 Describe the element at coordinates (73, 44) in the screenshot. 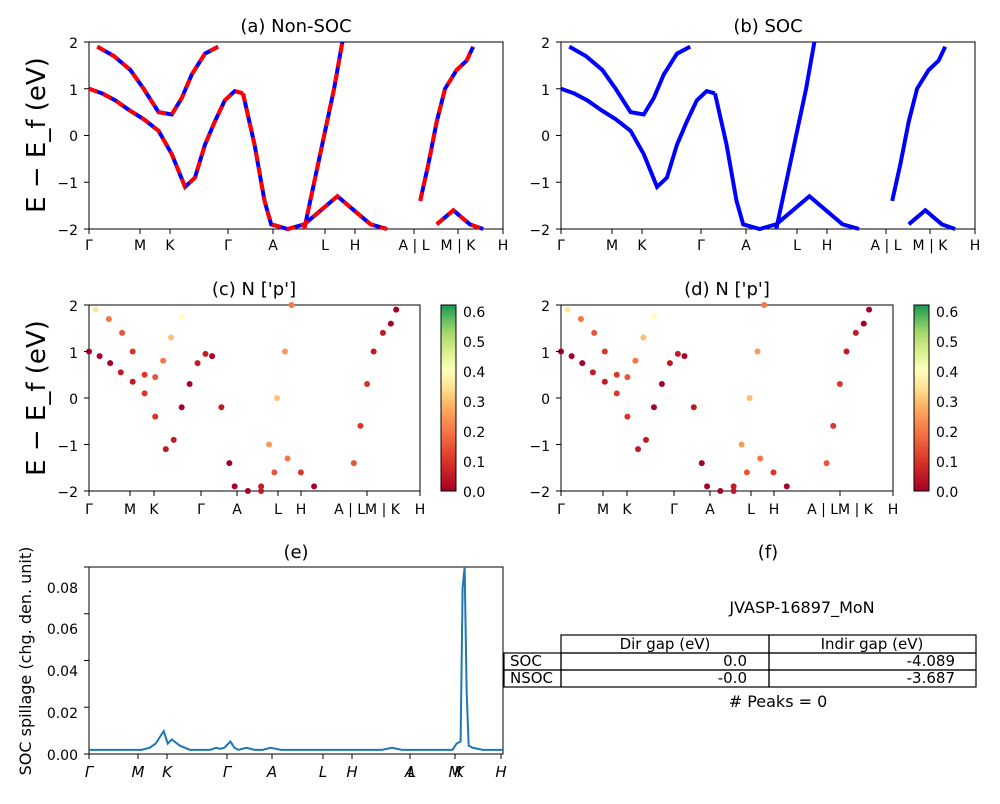

I see `panel-a-ytick-2: 2` at that location.